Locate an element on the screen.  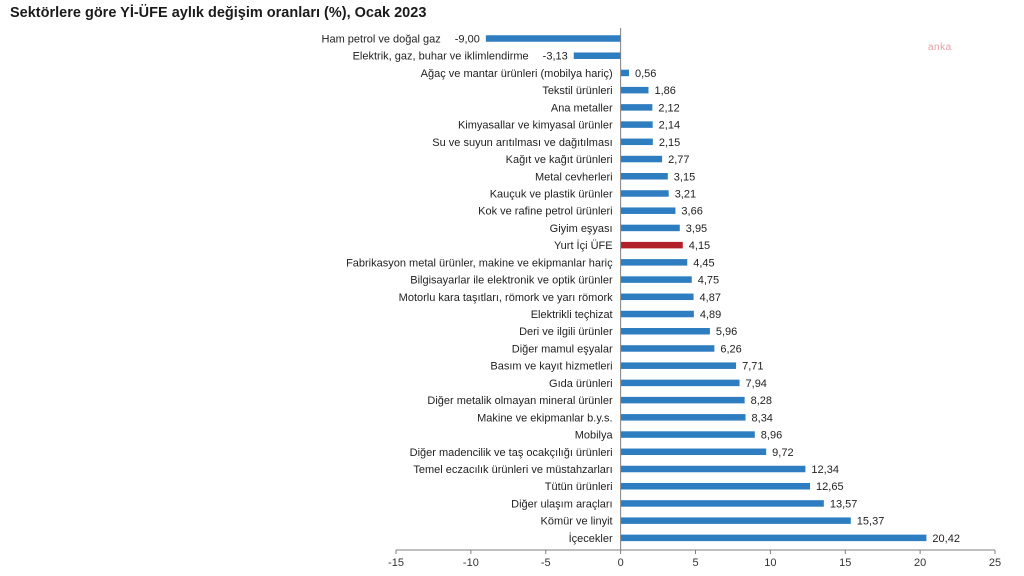
category-label: Kauçuk ve plastik ürünler is located at coordinates (551, 194).